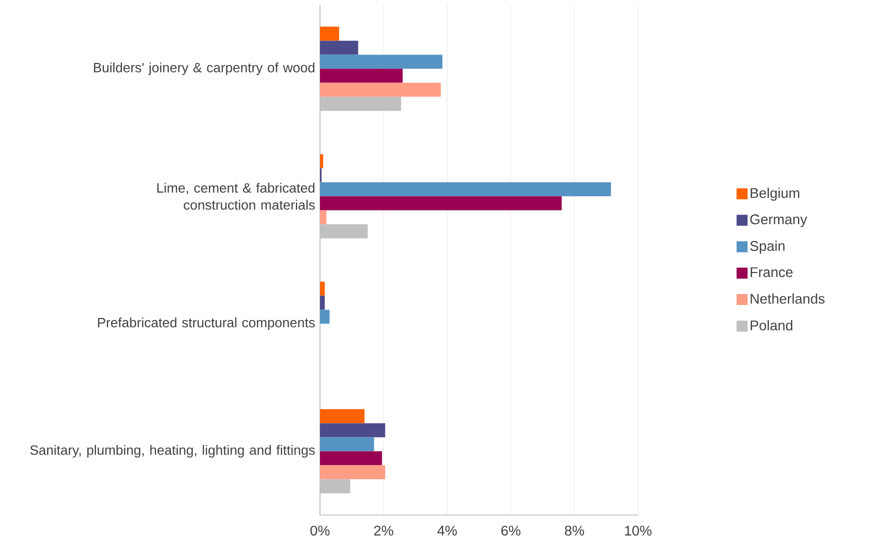 The height and width of the screenshot is (551, 873). I want to click on legend-label: Germany, so click(779, 221).